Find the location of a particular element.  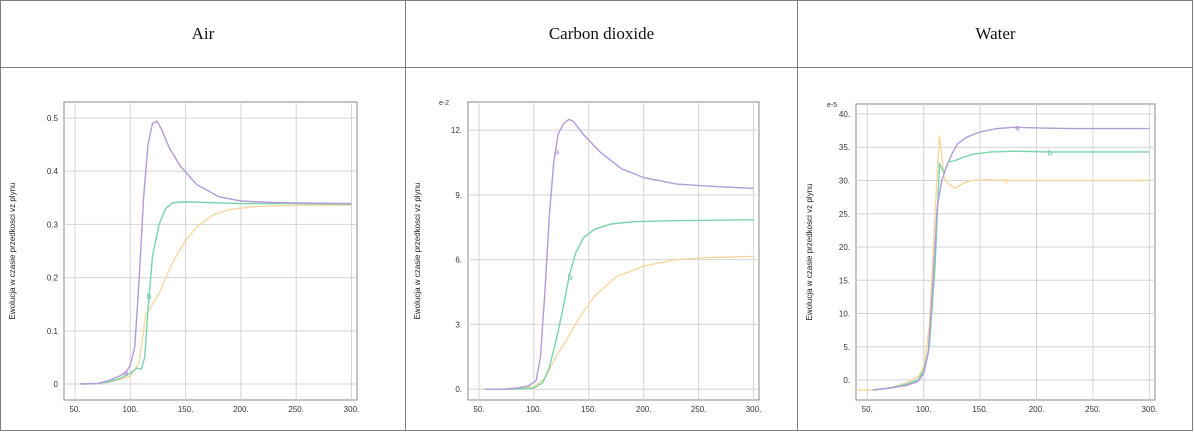

y-tick-label: 40. is located at coordinates (844, 114).